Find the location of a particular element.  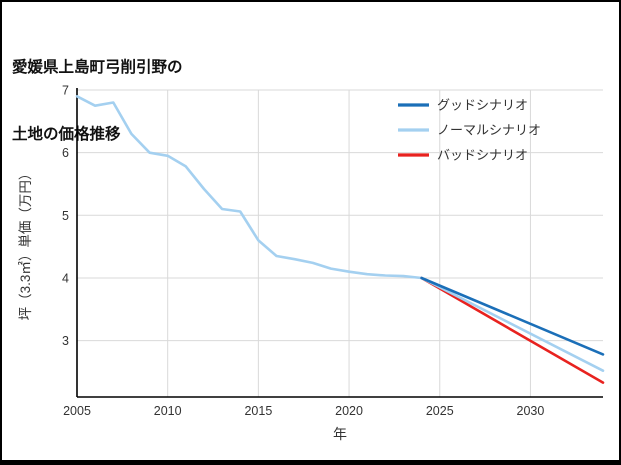

series-good-line is located at coordinates (512, 316).